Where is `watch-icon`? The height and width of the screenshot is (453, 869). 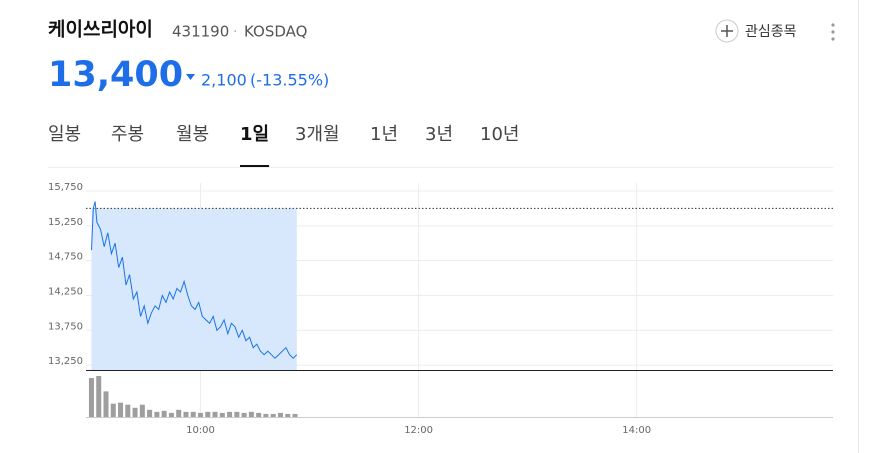
watch-icon is located at coordinates (727, 31).